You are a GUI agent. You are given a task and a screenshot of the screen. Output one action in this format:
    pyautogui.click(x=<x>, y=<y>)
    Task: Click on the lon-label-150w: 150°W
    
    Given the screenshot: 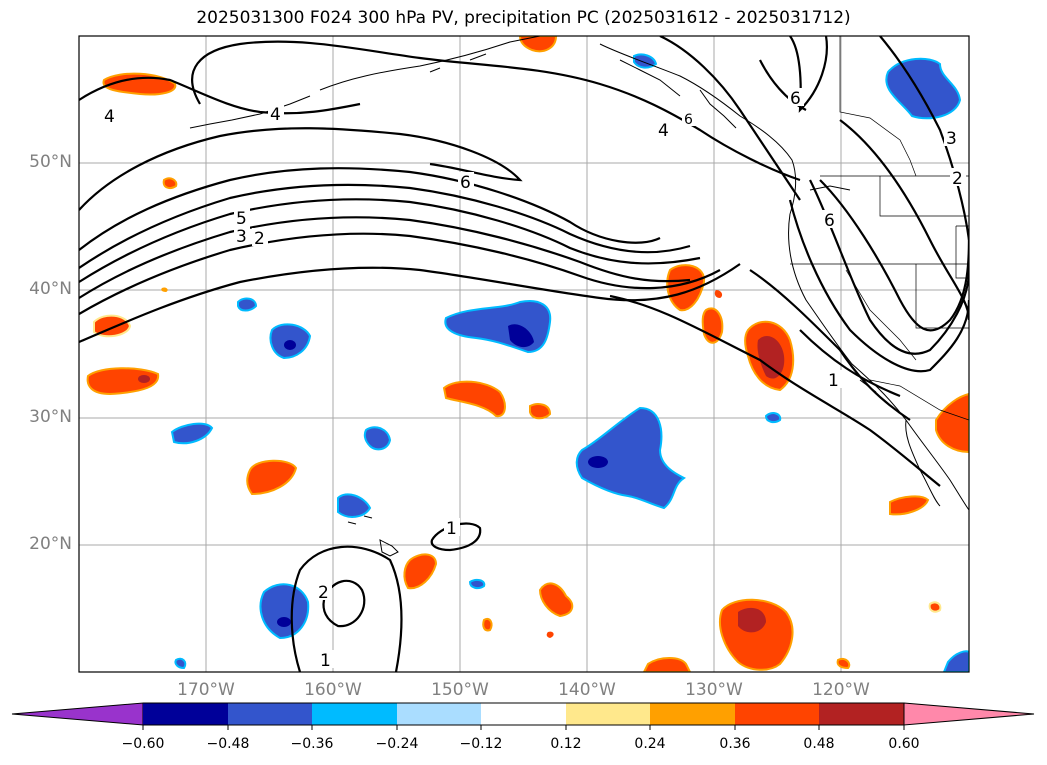 What is the action you would take?
    pyautogui.click(x=460, y=690)
    